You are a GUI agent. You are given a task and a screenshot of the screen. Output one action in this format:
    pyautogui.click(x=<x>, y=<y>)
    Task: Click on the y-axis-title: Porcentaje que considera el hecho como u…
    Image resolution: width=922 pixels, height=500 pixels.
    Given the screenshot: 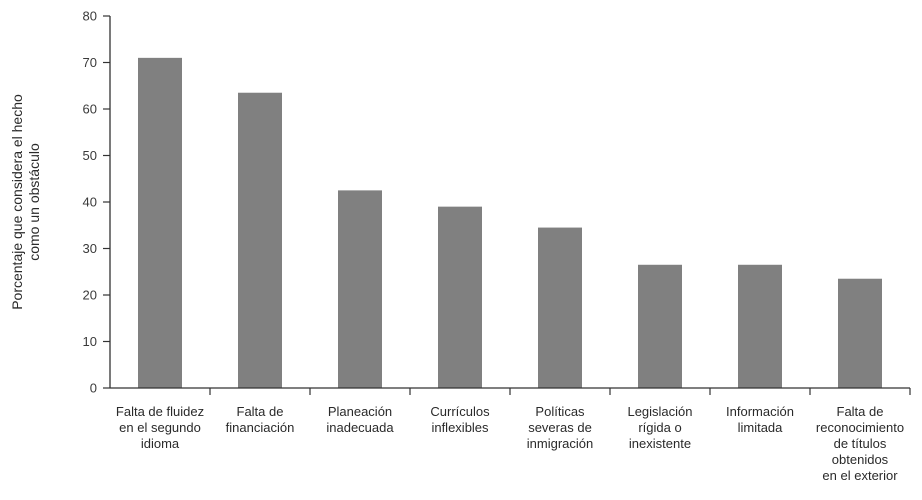 What is the action you would take?
    pyautogui.click(x=25, y=202)
    